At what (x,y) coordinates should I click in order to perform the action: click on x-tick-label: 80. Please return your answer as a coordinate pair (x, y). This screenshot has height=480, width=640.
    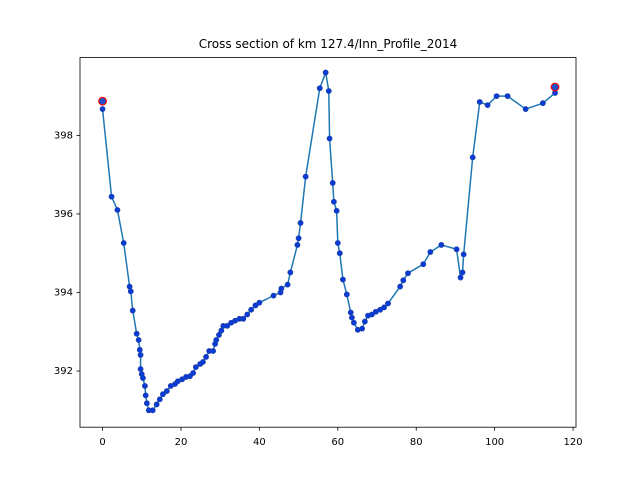
    Looking at the image, I should click on (416, 442).